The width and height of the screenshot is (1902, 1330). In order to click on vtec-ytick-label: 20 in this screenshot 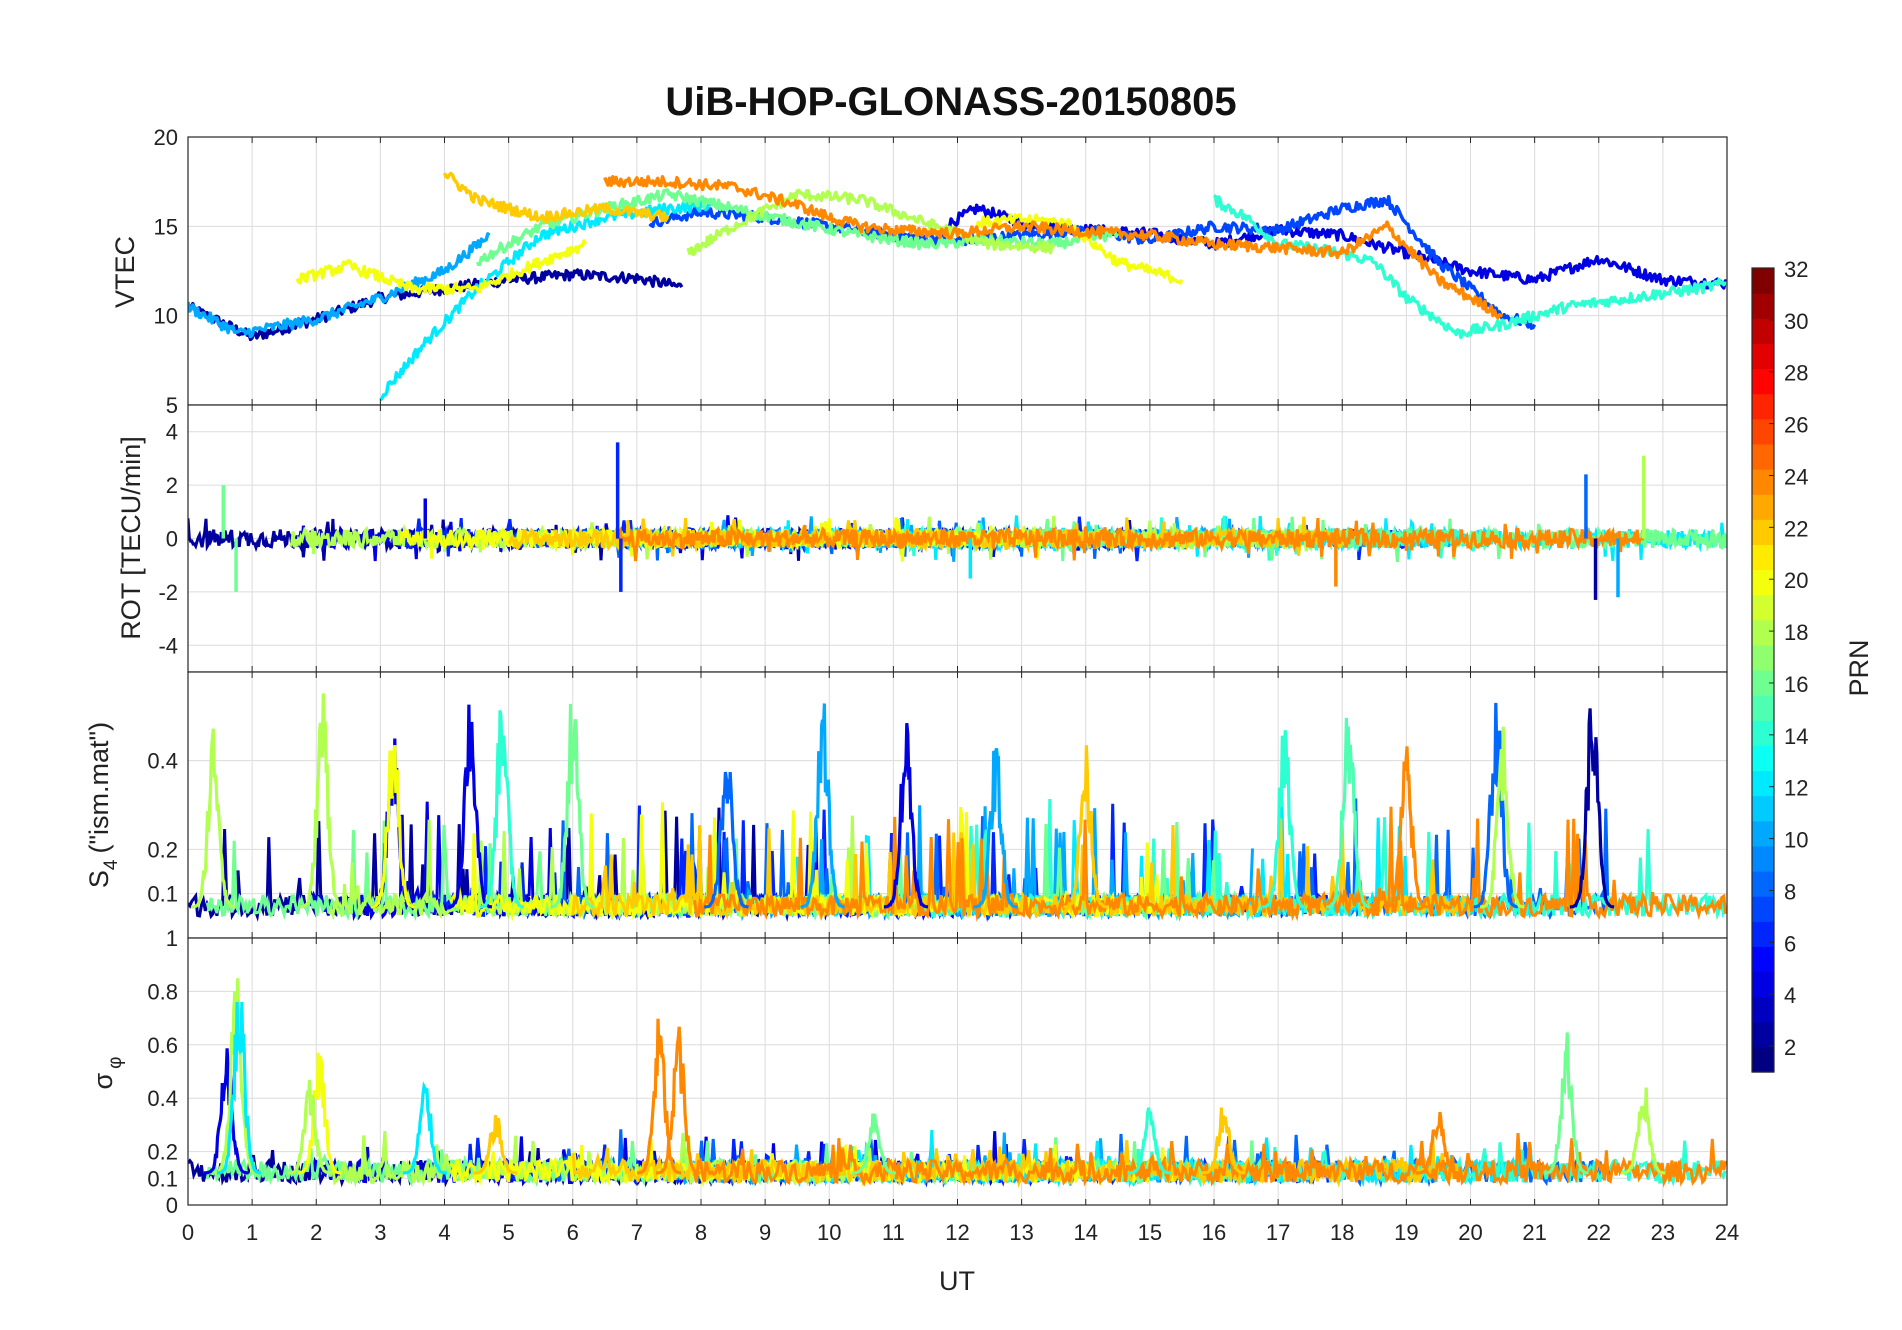, I will do `click(166, 137)`.